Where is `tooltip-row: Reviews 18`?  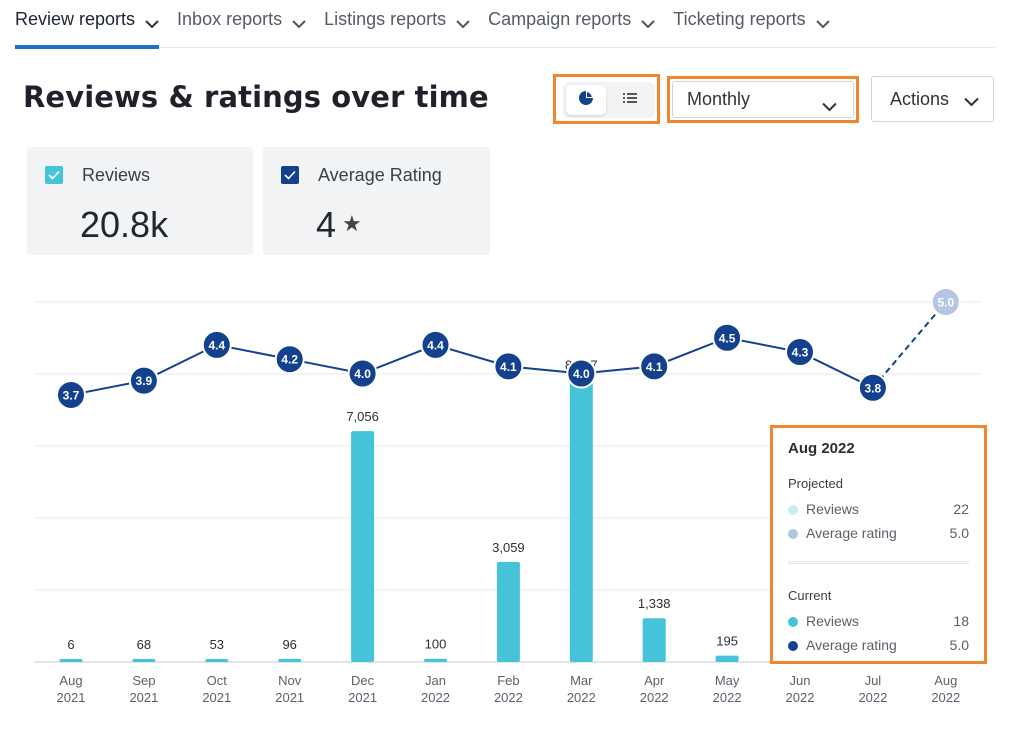 tooltip-row: Reviews 18 is located at coordinates (878, 622).